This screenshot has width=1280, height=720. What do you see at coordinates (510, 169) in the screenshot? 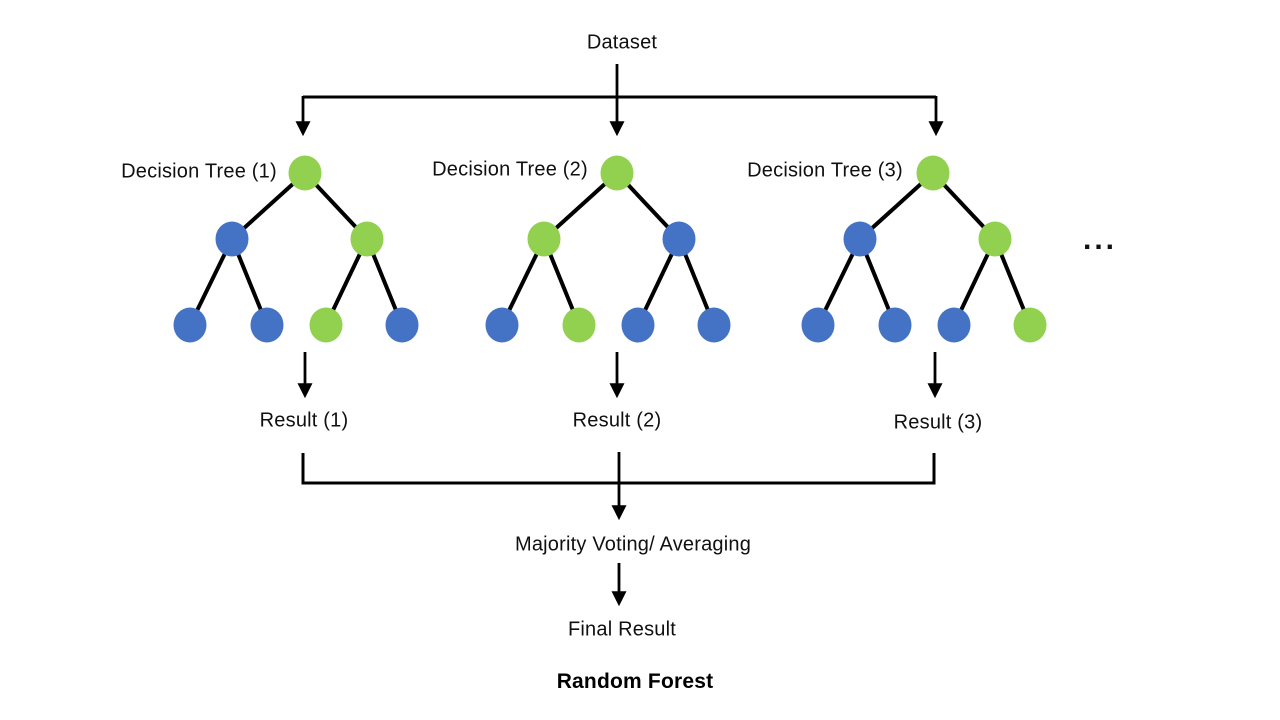
I see `tree-label-2: Decision Tree (2)` at bounding box center [510, 169].